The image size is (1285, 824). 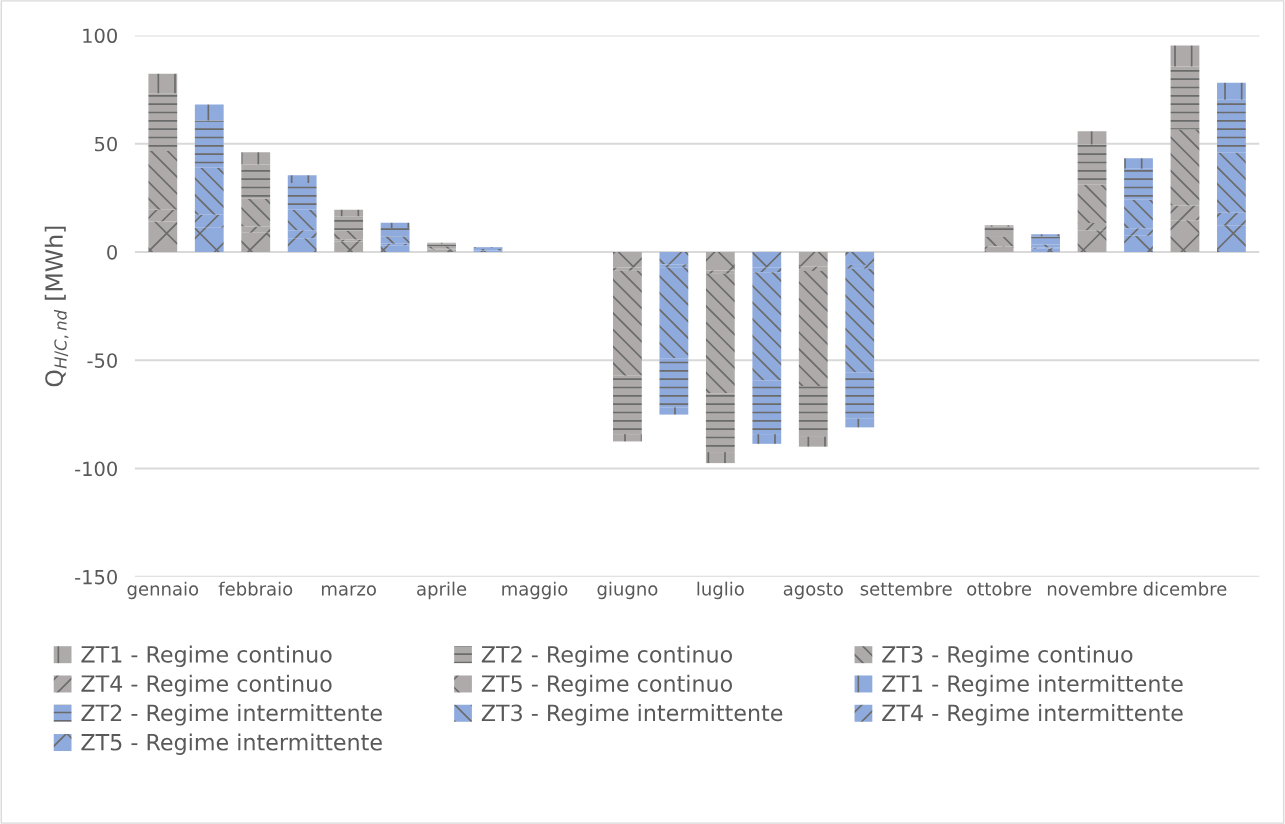 I want to click on x-tick-label: novembre, so click(x=1092, y=588).